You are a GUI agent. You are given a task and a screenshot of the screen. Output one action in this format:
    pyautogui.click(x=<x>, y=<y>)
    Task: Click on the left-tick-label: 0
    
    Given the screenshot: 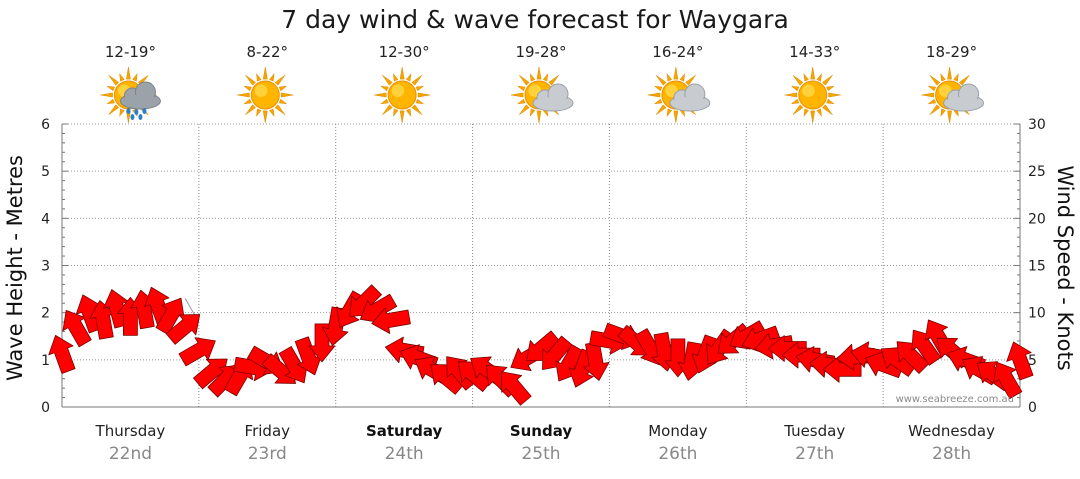 What is the action you would take?
    pyautogui.click(x=45, y=408)
    